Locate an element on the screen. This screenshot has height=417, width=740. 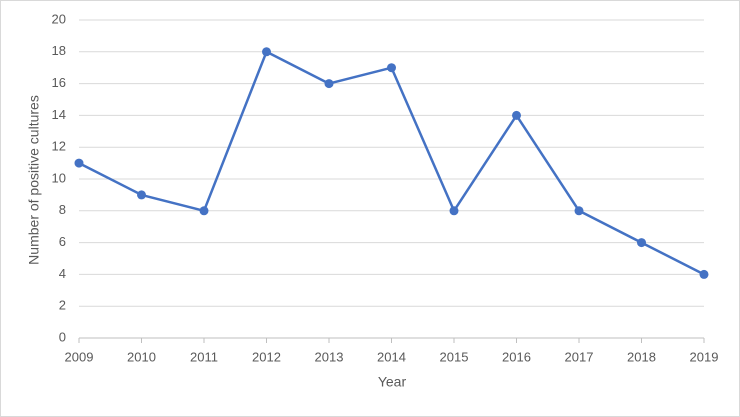
y-axis-title: Number of positive cultures is located at coordinates (34, 180).